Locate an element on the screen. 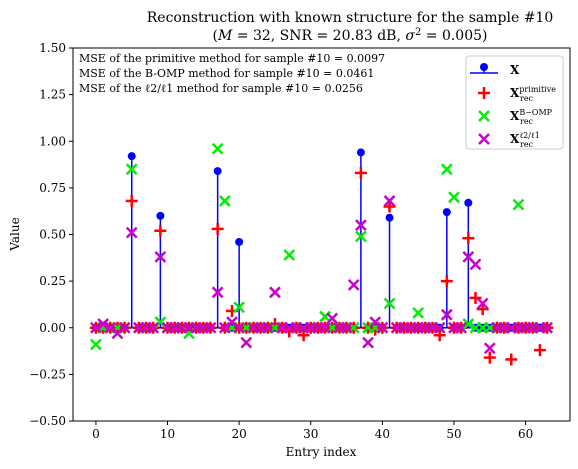 This screenshot has height=469, width=578. legend-box is located at coordinates (514, 102).